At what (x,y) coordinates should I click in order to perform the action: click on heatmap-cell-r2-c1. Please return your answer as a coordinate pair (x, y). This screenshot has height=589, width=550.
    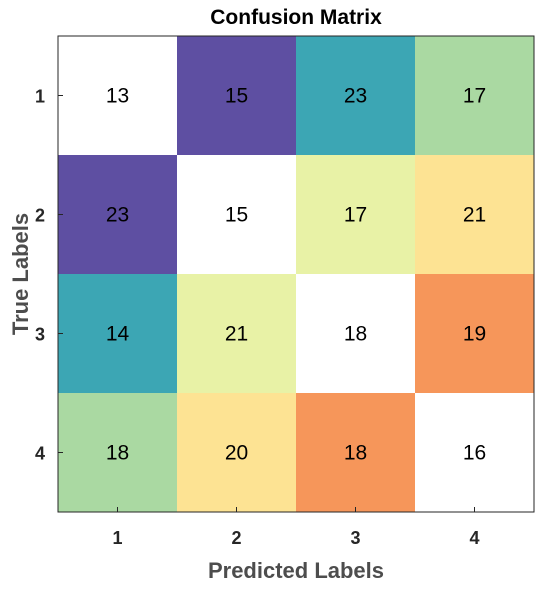
    Looking at the image, I should click on (118, 215).